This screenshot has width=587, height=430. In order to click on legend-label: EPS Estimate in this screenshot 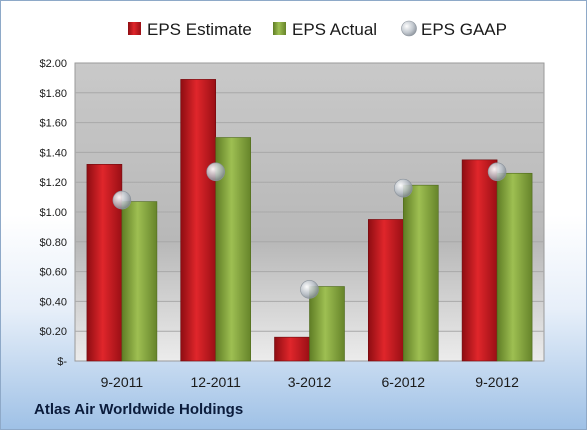, I will do `click(199, 29)`.